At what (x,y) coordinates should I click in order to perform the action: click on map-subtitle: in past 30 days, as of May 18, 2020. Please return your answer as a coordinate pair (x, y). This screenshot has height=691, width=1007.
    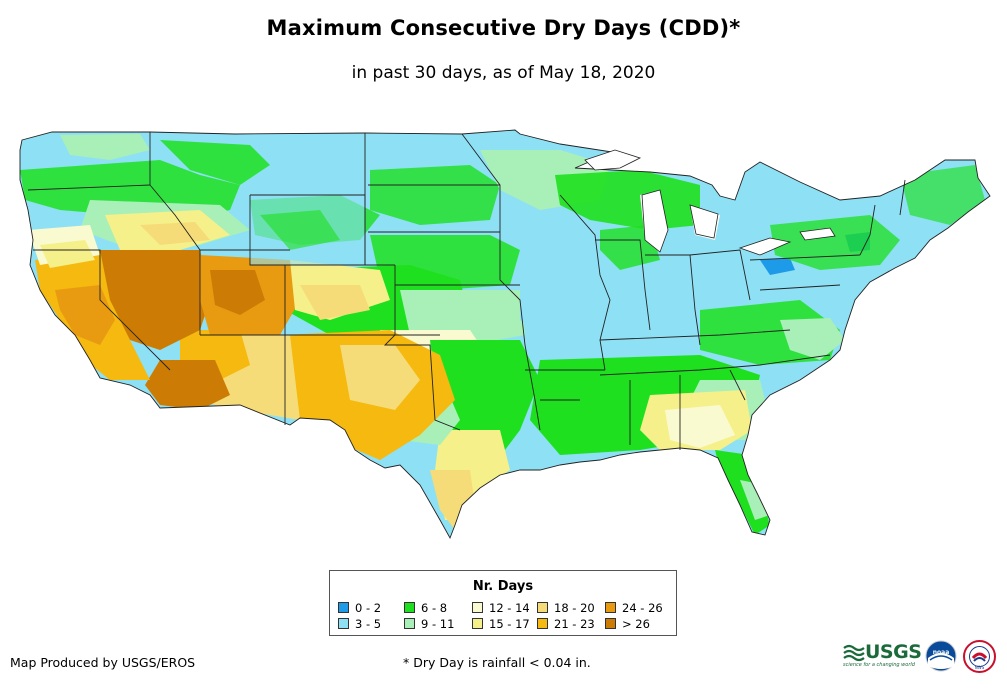
    Looking at the image, I should click on (503, 73).